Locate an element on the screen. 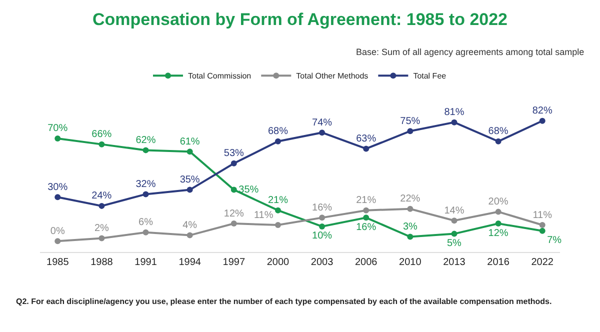  x-tick-label: 2022 is located at coordinates (542, 262).